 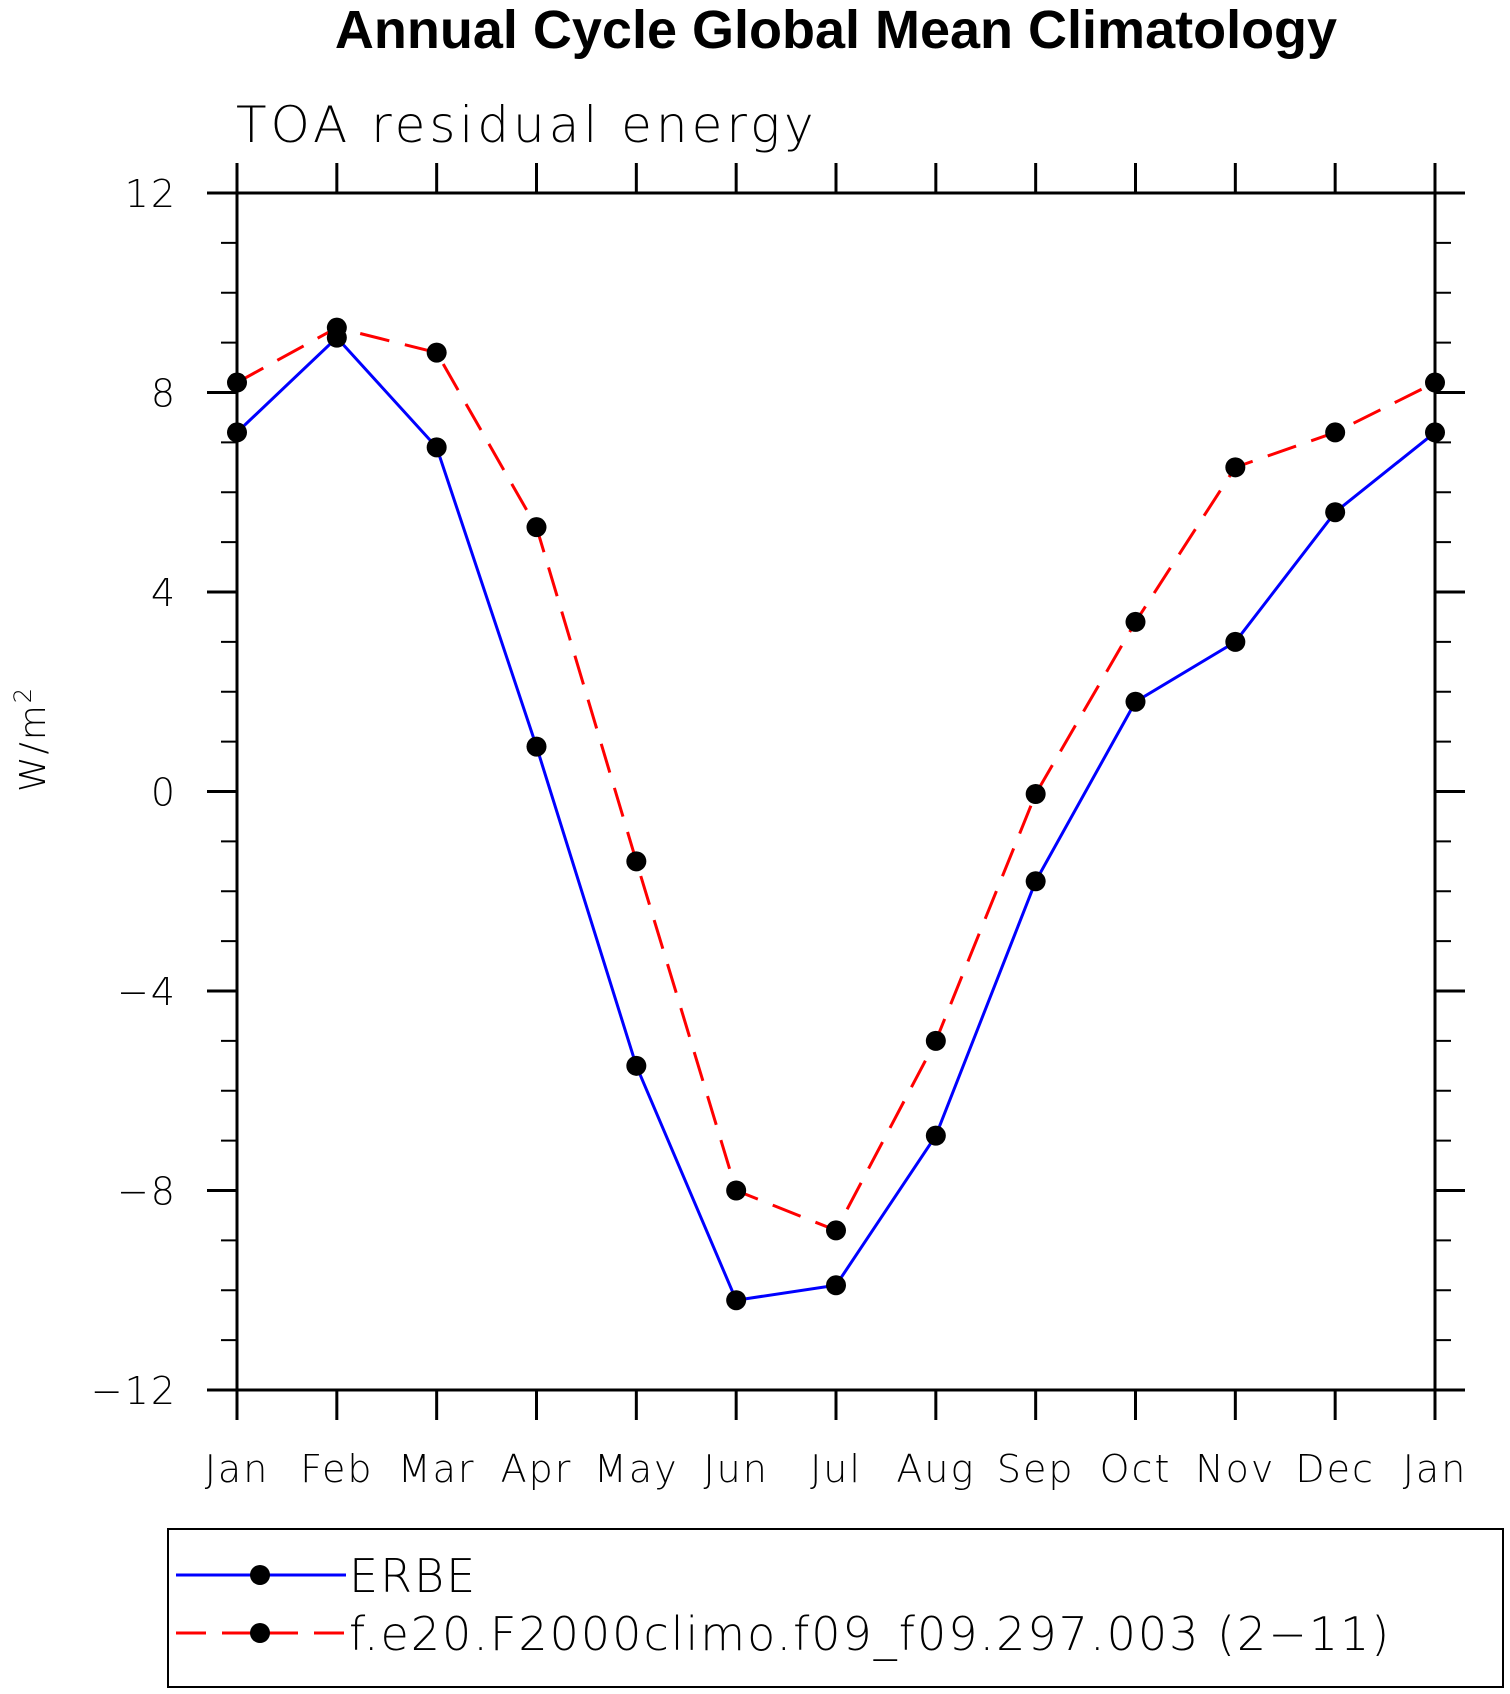 I want to click on y-tick-label: 4, so click(x=164, y=593).